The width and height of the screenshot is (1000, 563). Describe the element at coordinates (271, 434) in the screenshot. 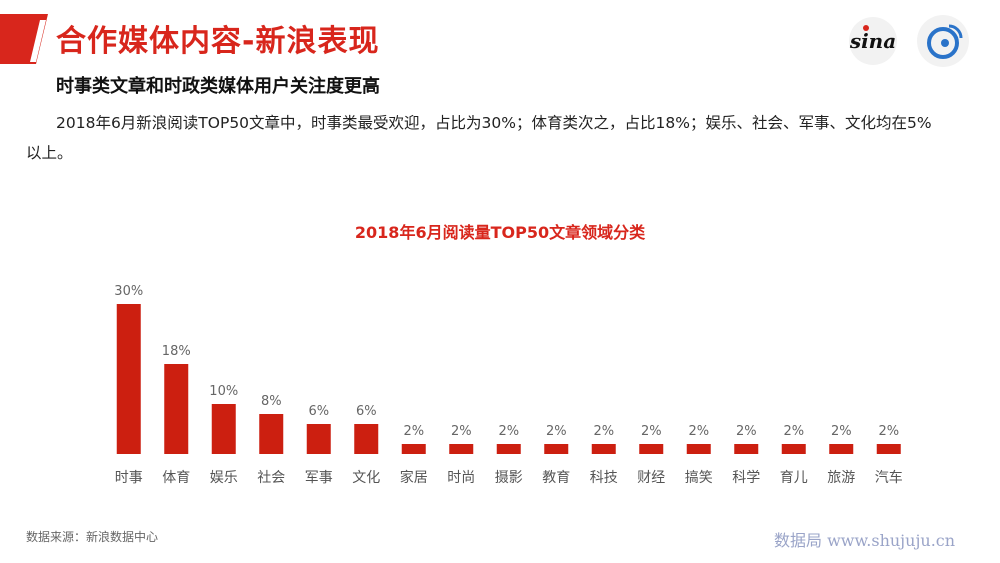

I see `bar-社会` at that location.